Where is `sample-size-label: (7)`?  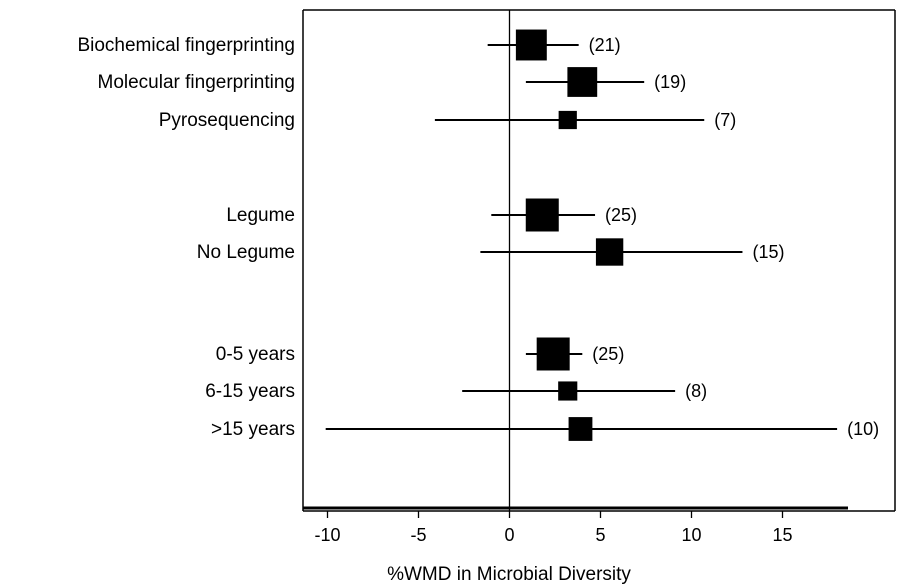 sample-size-label: (7) is located at coordinates (725, 120).